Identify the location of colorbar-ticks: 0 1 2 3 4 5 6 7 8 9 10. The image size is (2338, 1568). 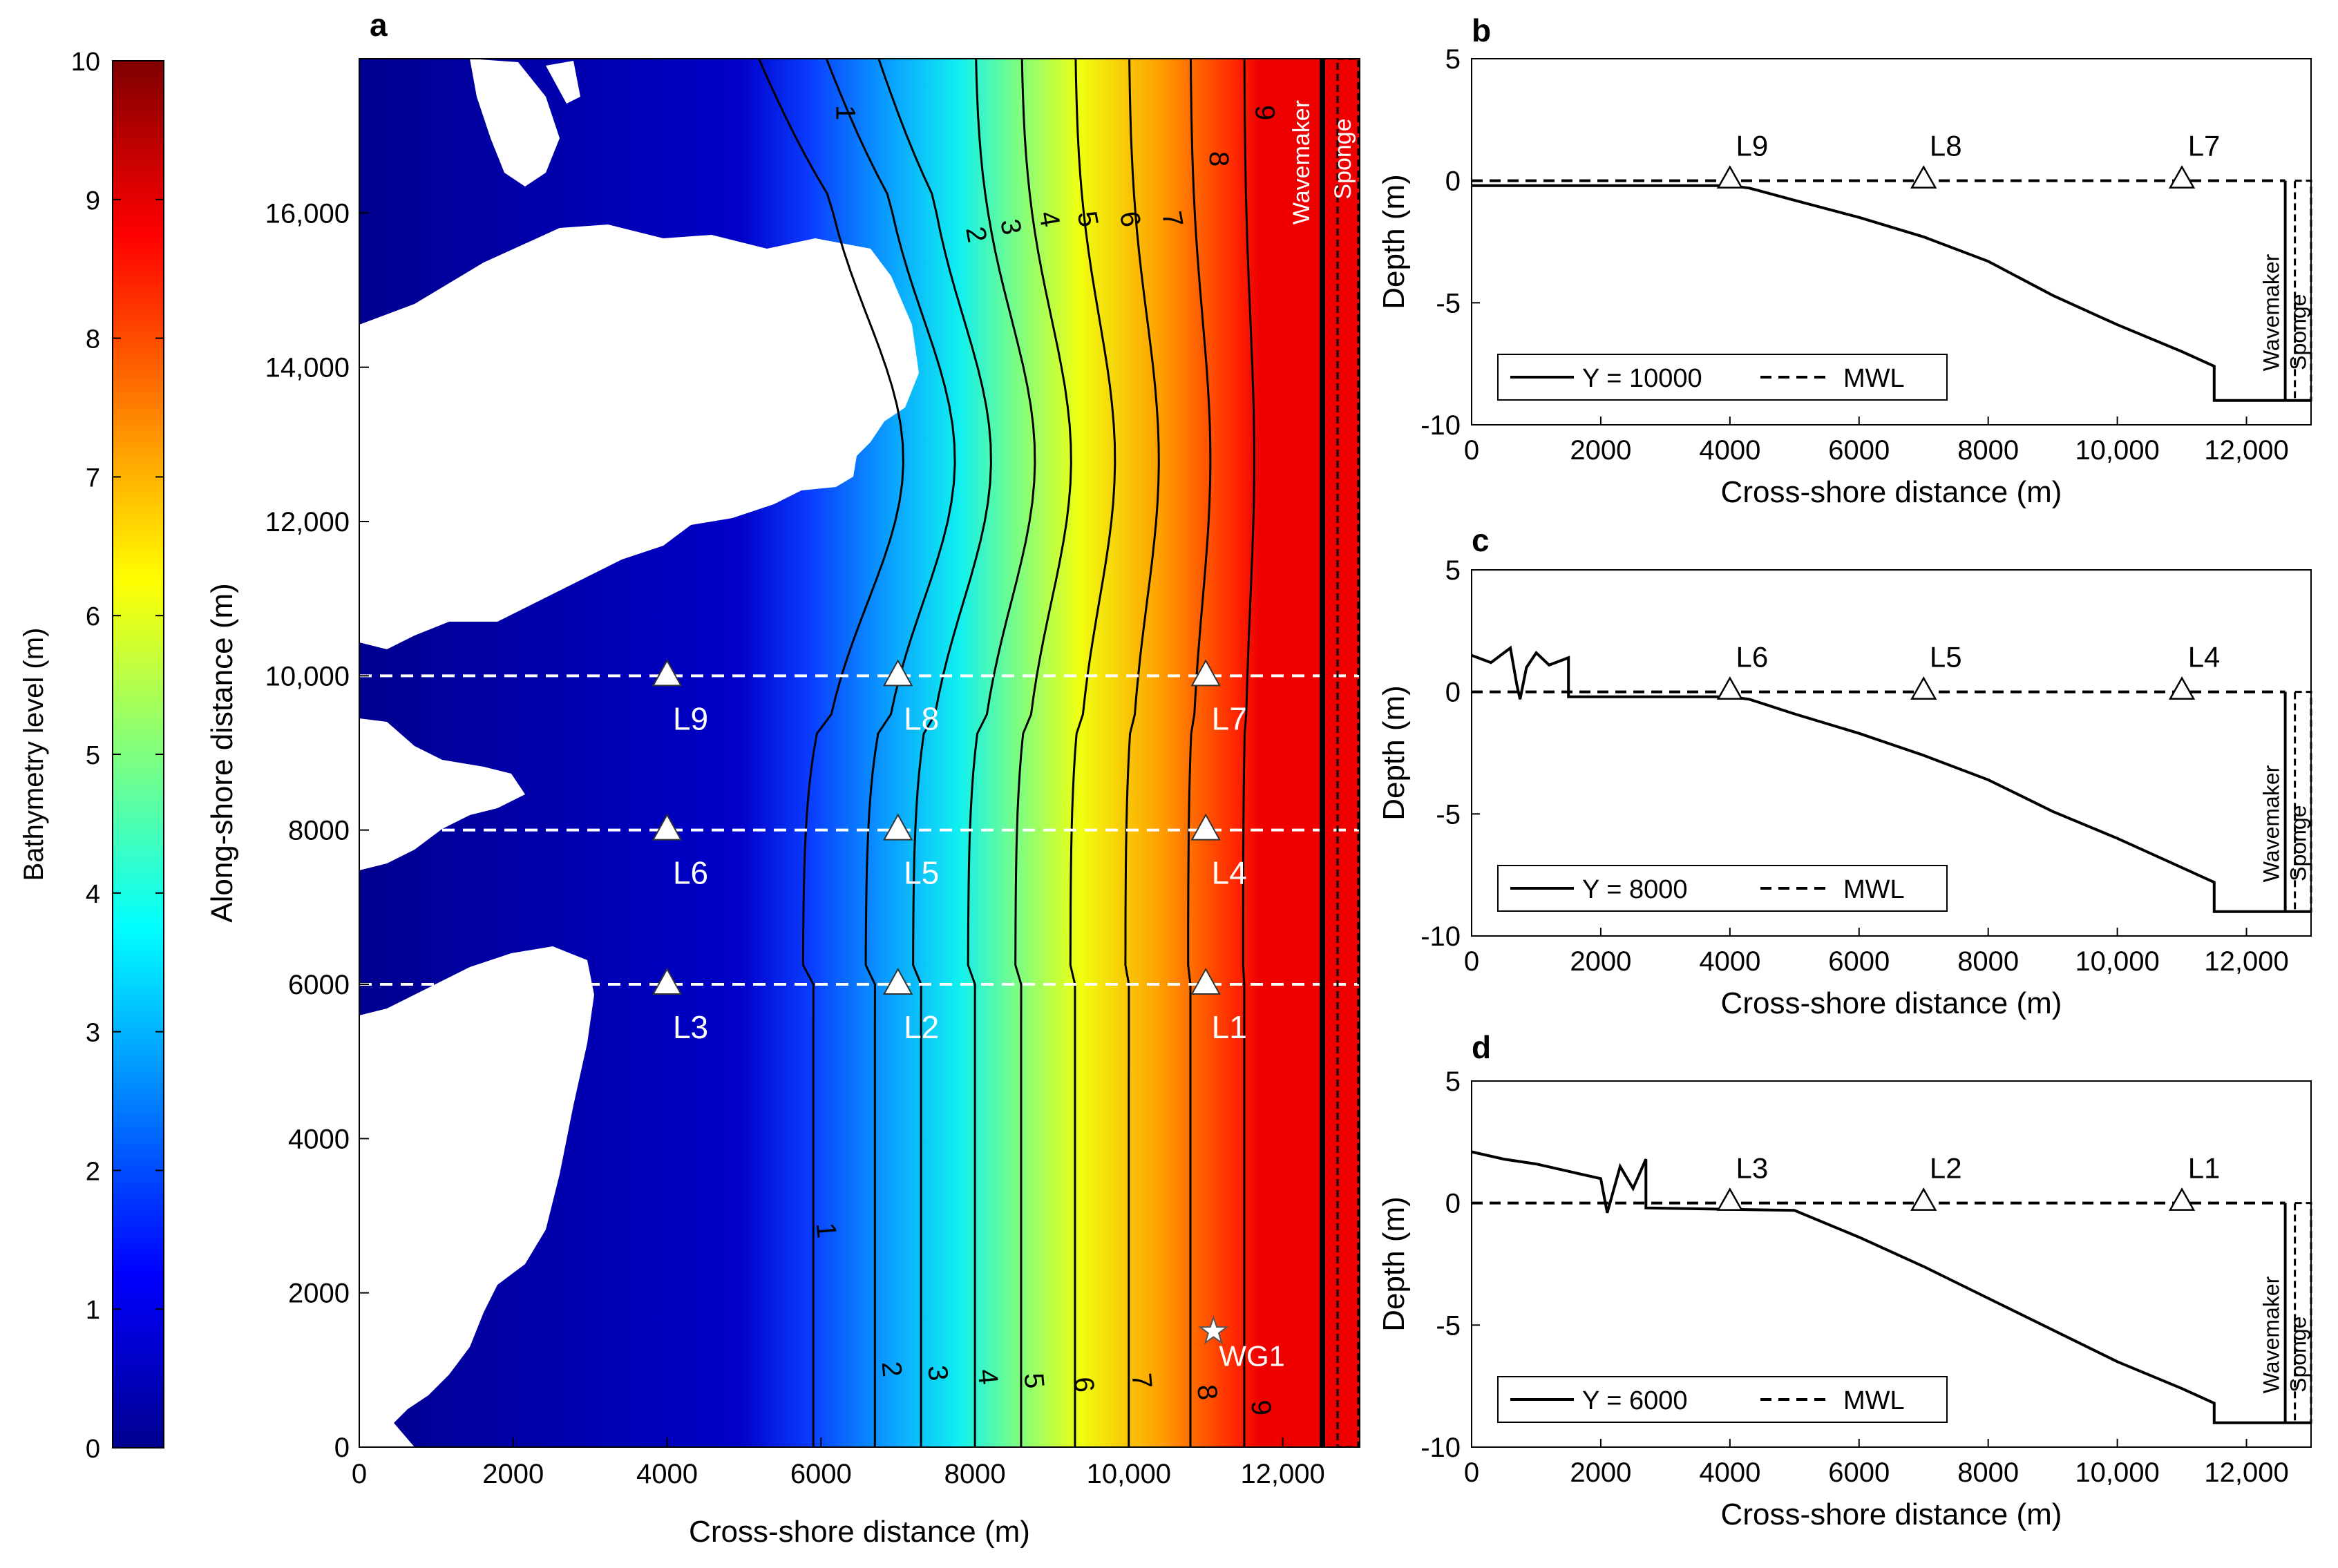
(117, 756).